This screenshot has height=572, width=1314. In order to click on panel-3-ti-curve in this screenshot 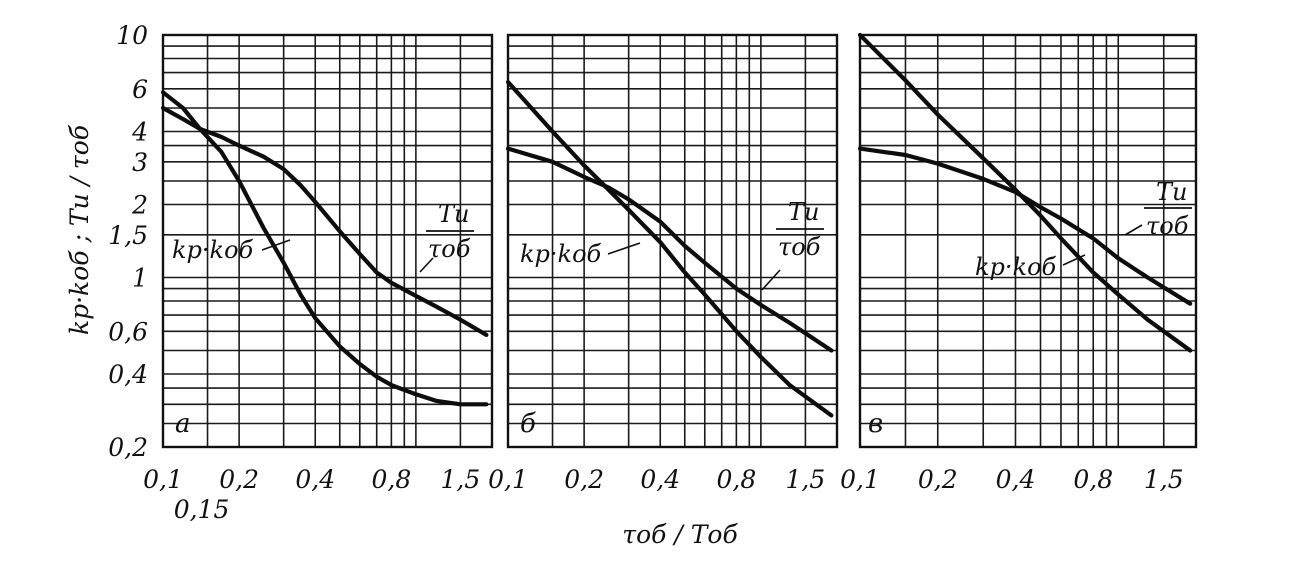, I will do `click(1025, 226)`.